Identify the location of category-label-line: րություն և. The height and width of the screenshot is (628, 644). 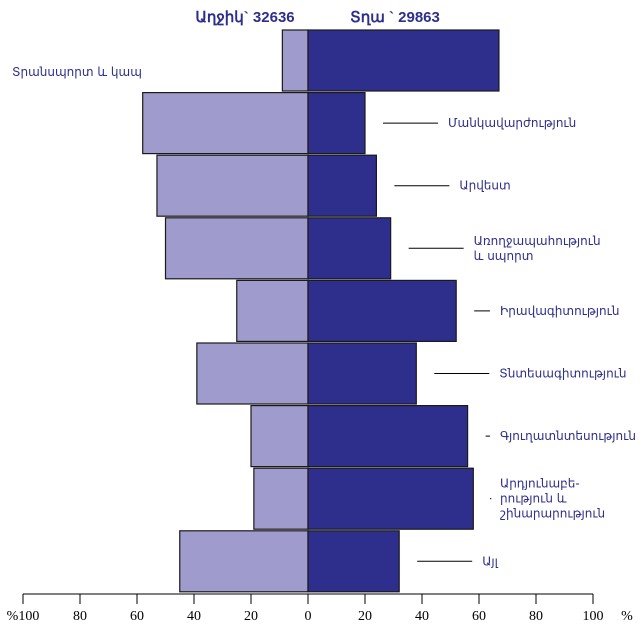
(533, 499).